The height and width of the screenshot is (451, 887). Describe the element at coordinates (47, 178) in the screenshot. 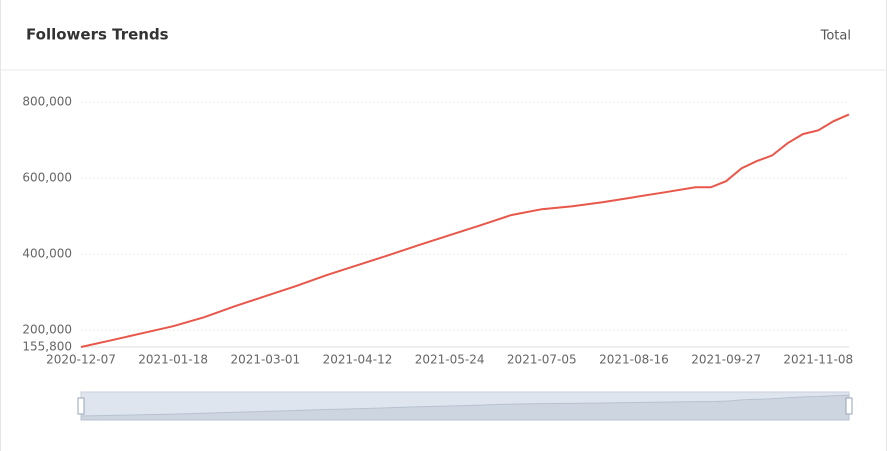

I see `y-tick-label: 600,000` at that location.